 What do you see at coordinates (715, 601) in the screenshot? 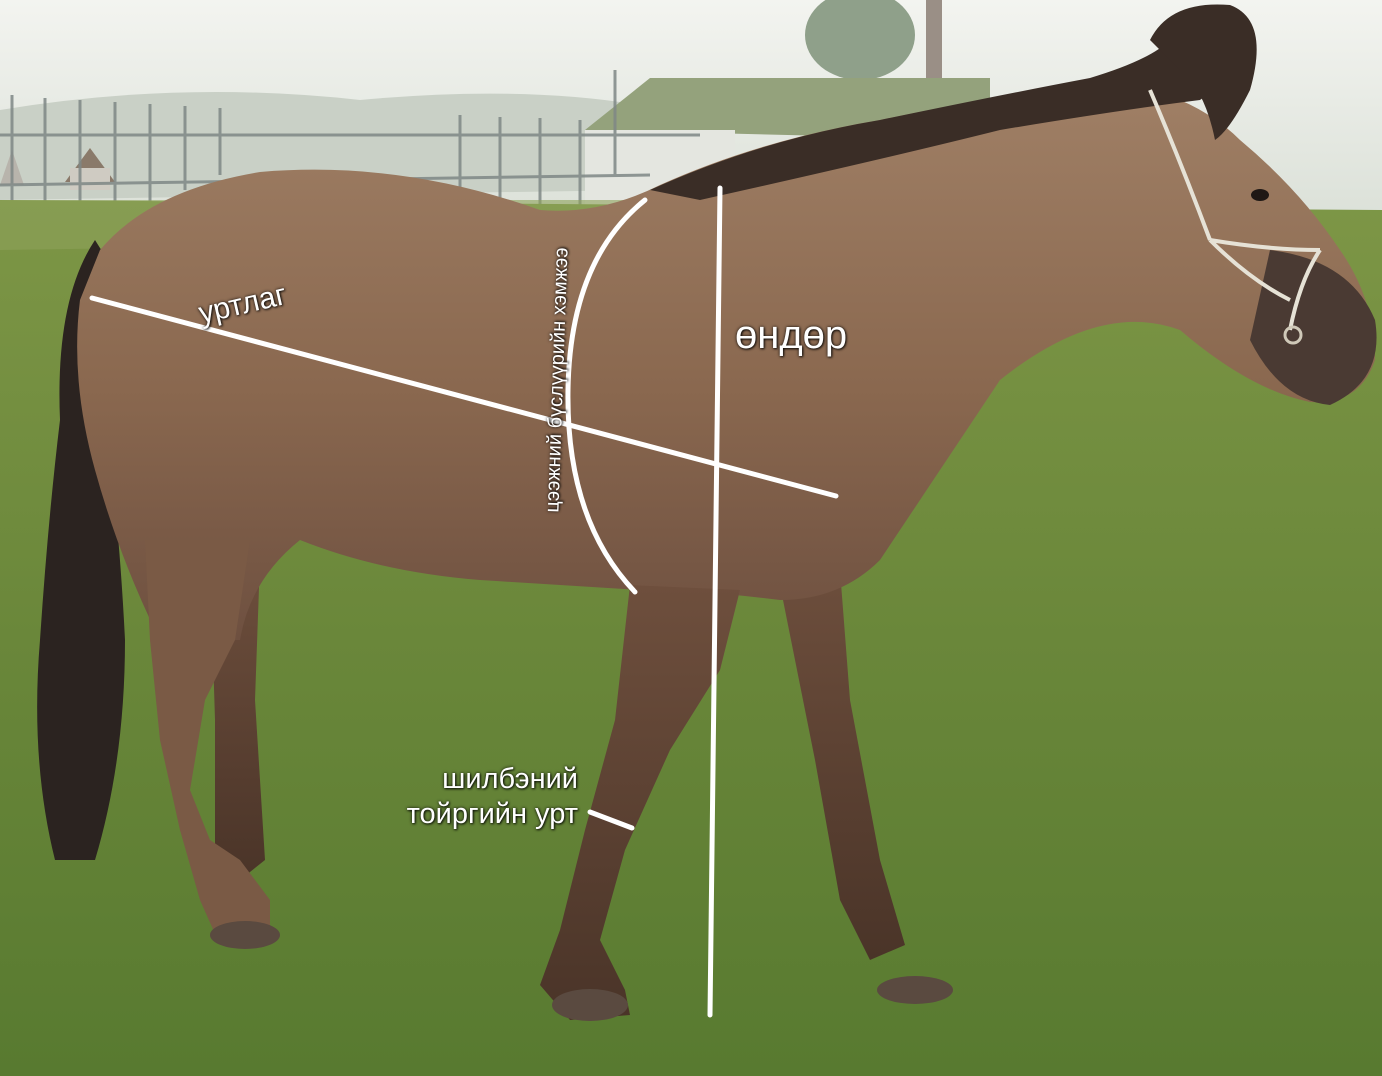
I see `height-line` at bounding box center [715, 601].